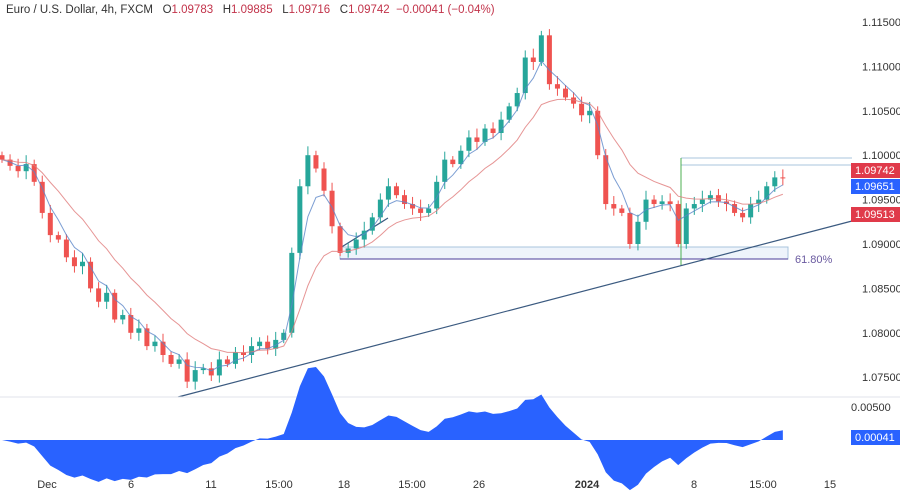 The image size is (900, 493). I want to click on x-tick-label: 15:00, so click(412, 485).